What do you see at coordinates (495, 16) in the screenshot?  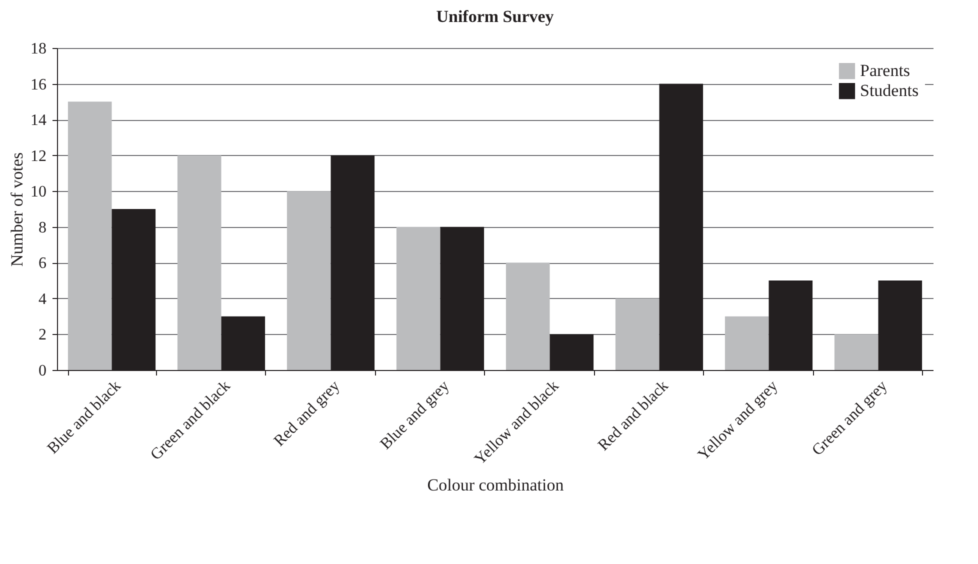 I see `chart-title: Uniform Survey` at bounding box center [495, 16].